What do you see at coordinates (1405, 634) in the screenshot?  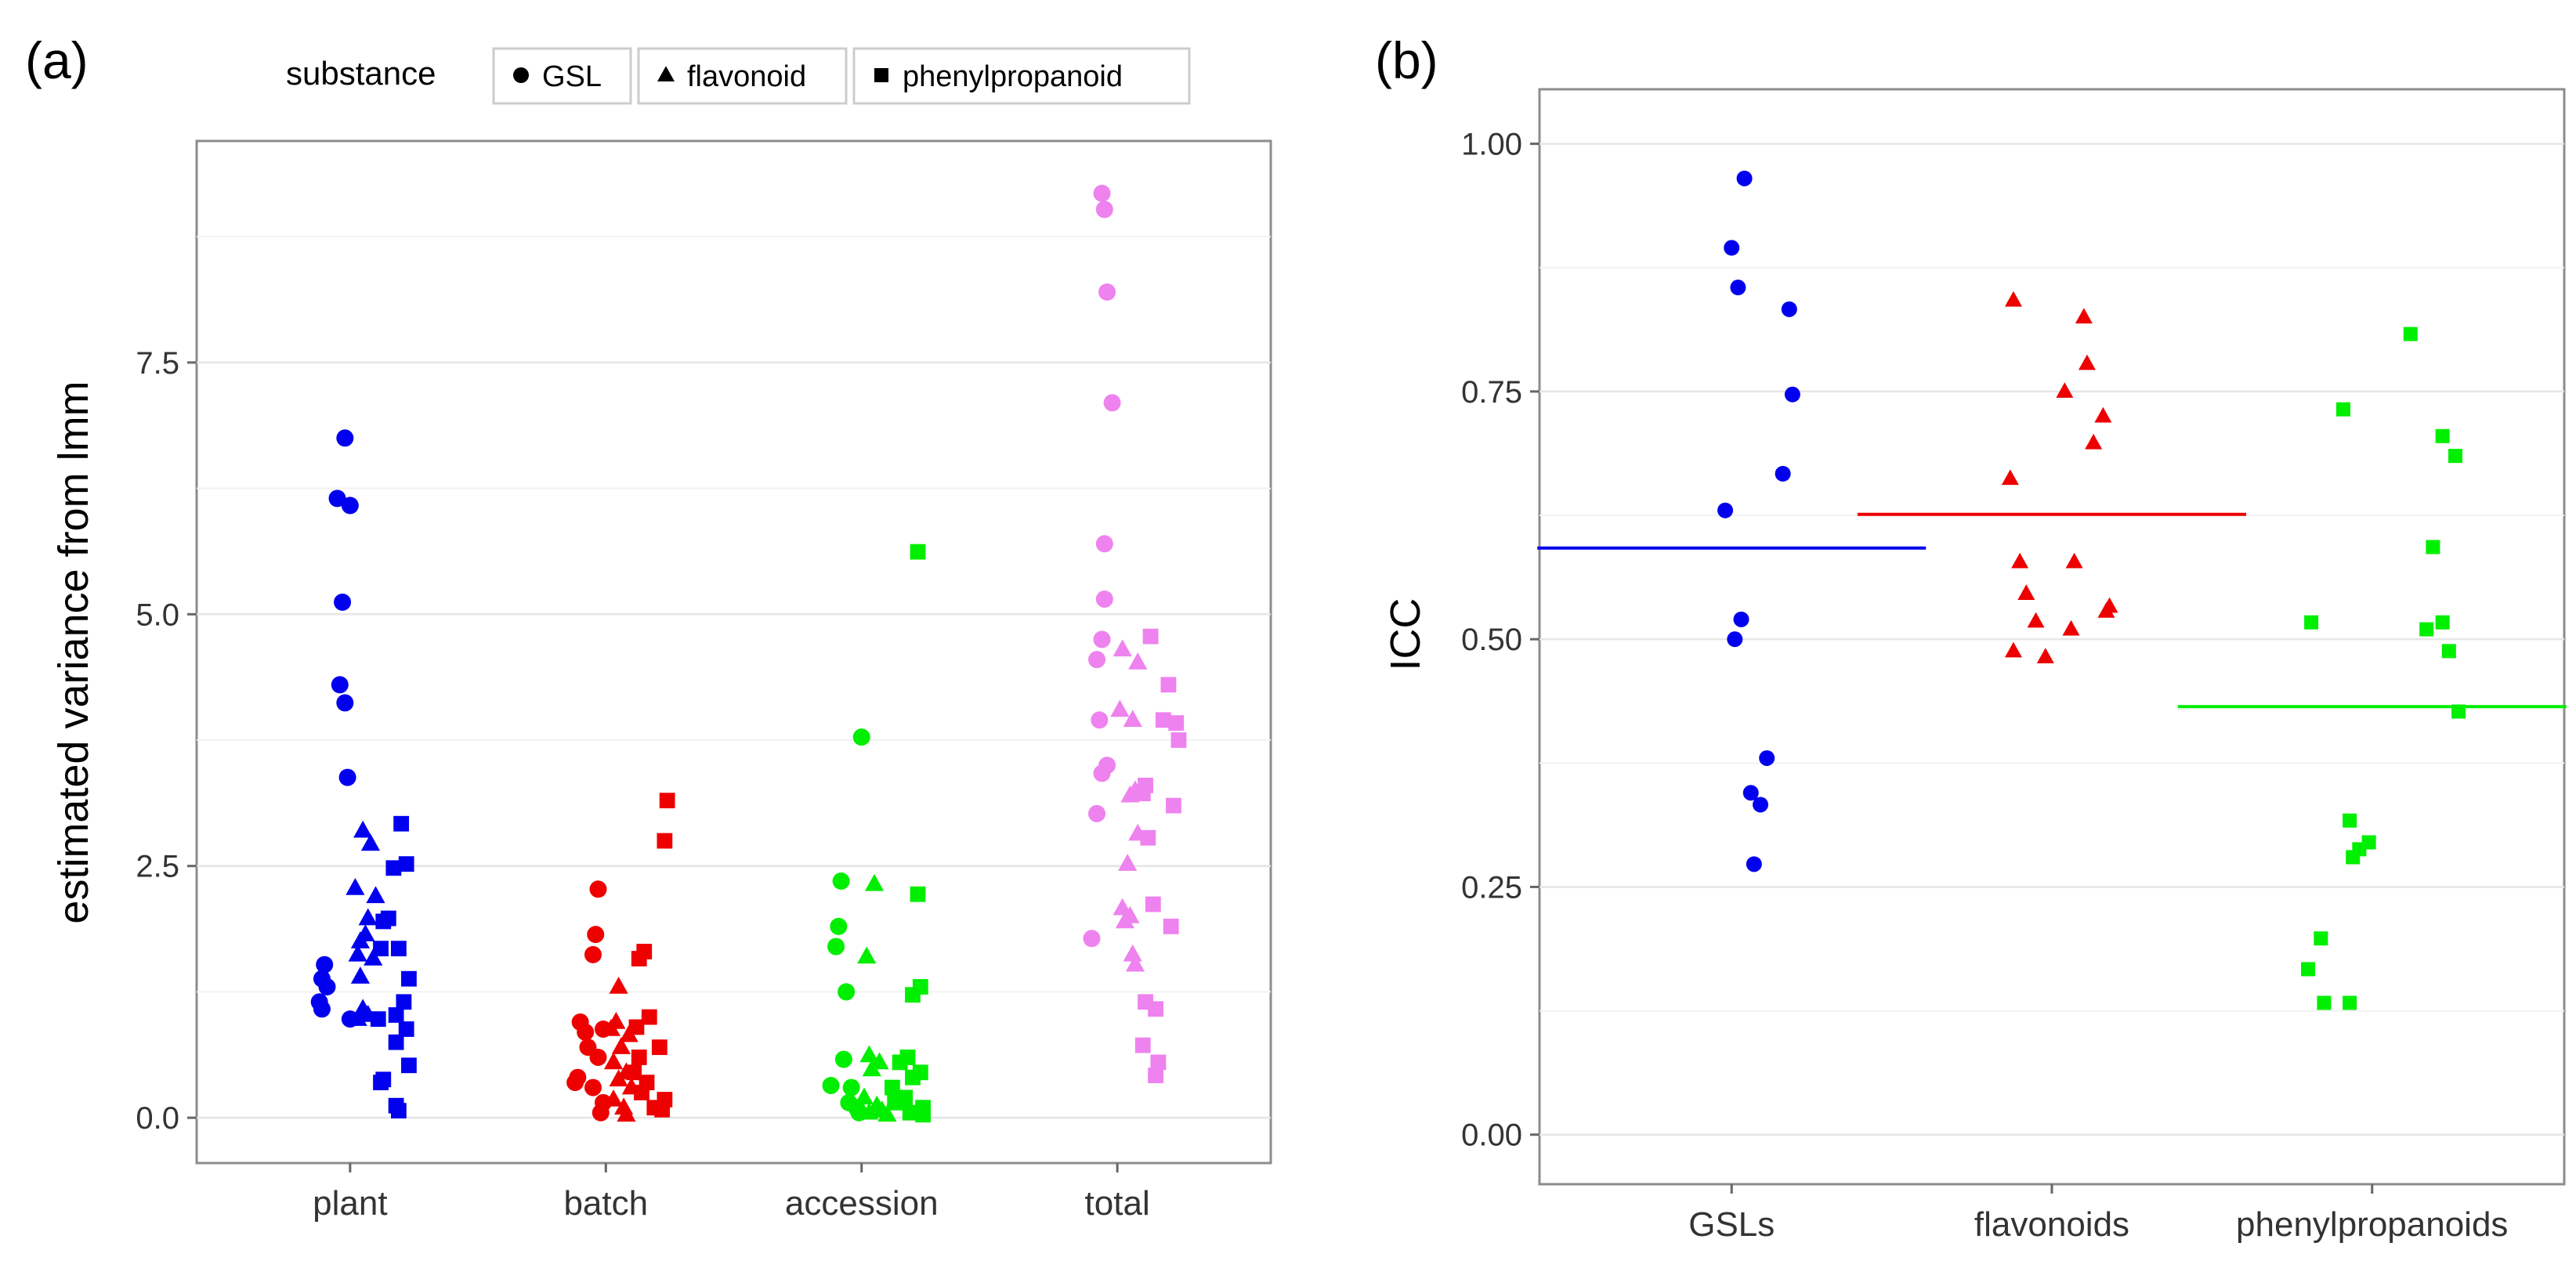 I see `panel-b-y-axis-title: ICC` at bounding box center [1405, 634].